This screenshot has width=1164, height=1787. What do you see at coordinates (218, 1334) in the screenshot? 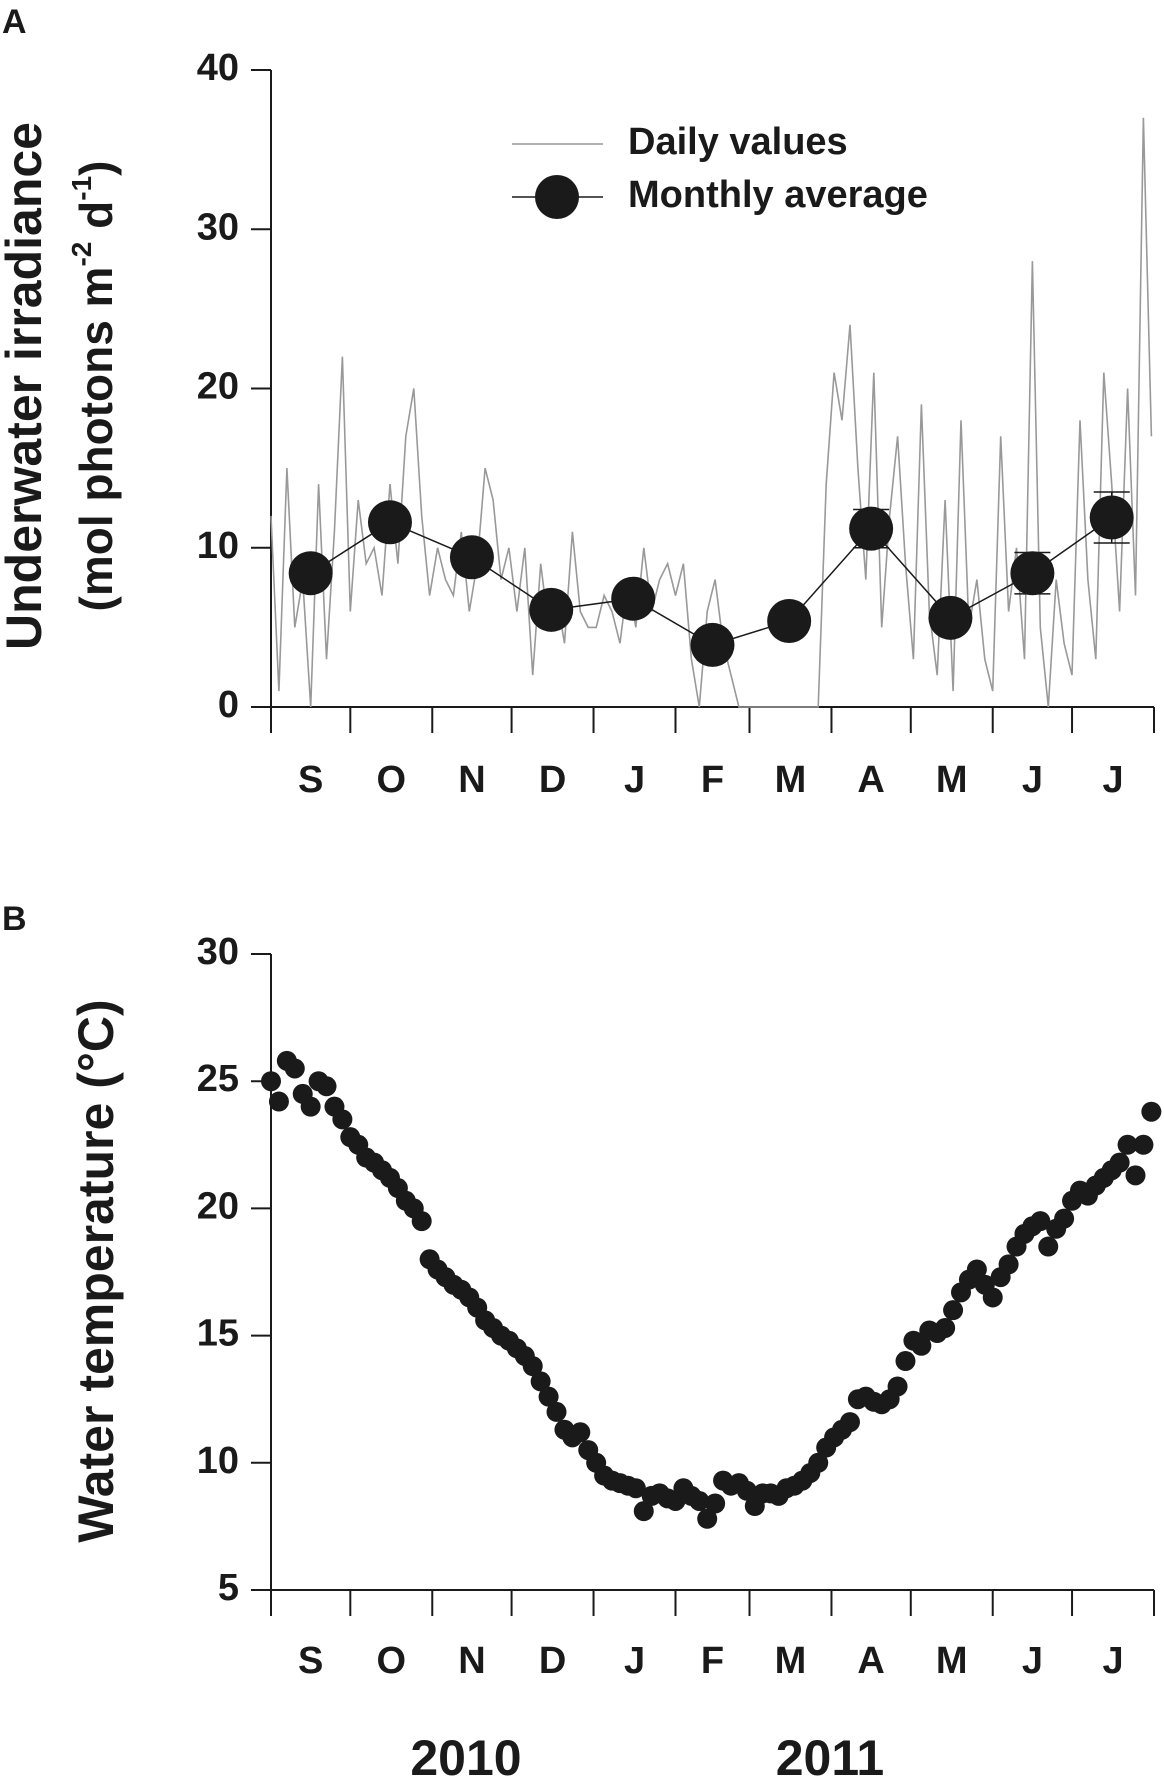
I see `y-tick-label: 15` at bounding box center [218, 1334].